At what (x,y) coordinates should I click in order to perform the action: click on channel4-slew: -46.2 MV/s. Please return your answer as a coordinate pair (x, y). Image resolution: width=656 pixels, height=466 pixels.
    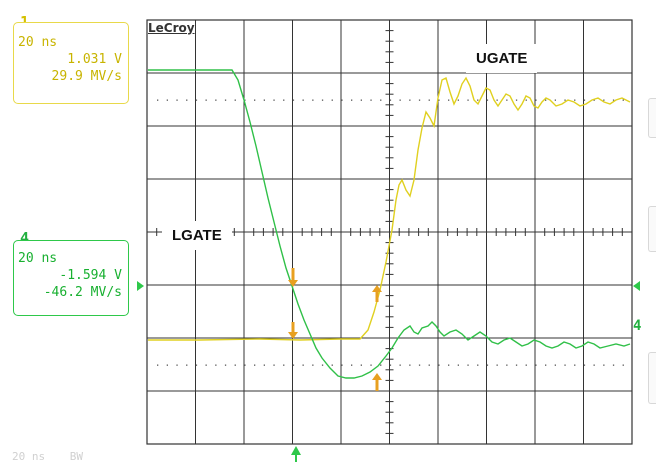
    Looking at the image, I should click on (82, 292).